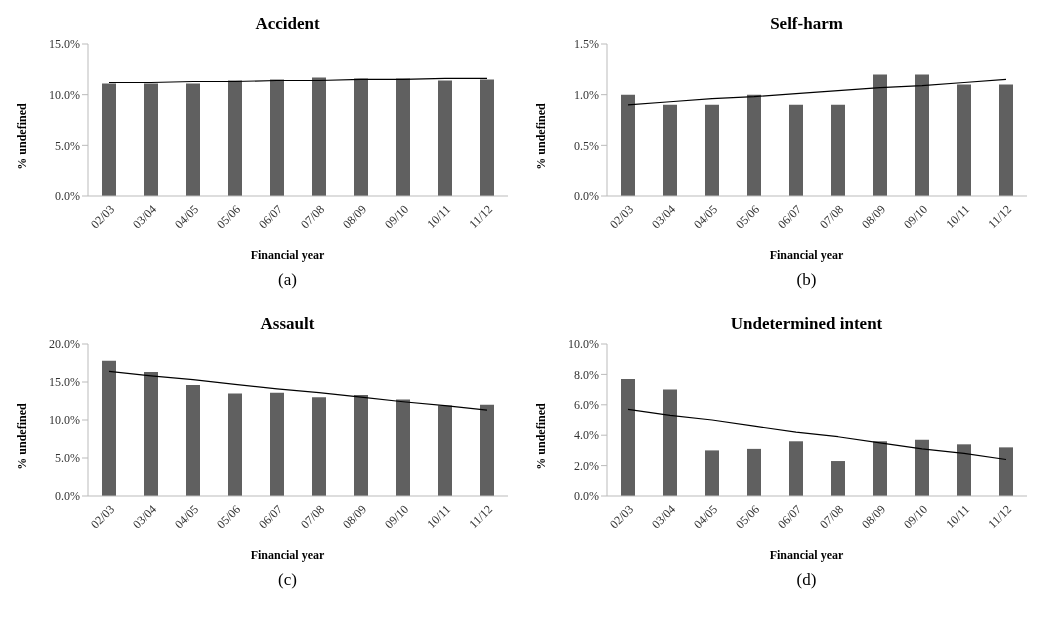 This screenshot has height=617, width=1054. What do you see at coordinates (586, 94) in the screenshot?
I see `y-tick-label: 1.0%` at bounding box center [586, 94].